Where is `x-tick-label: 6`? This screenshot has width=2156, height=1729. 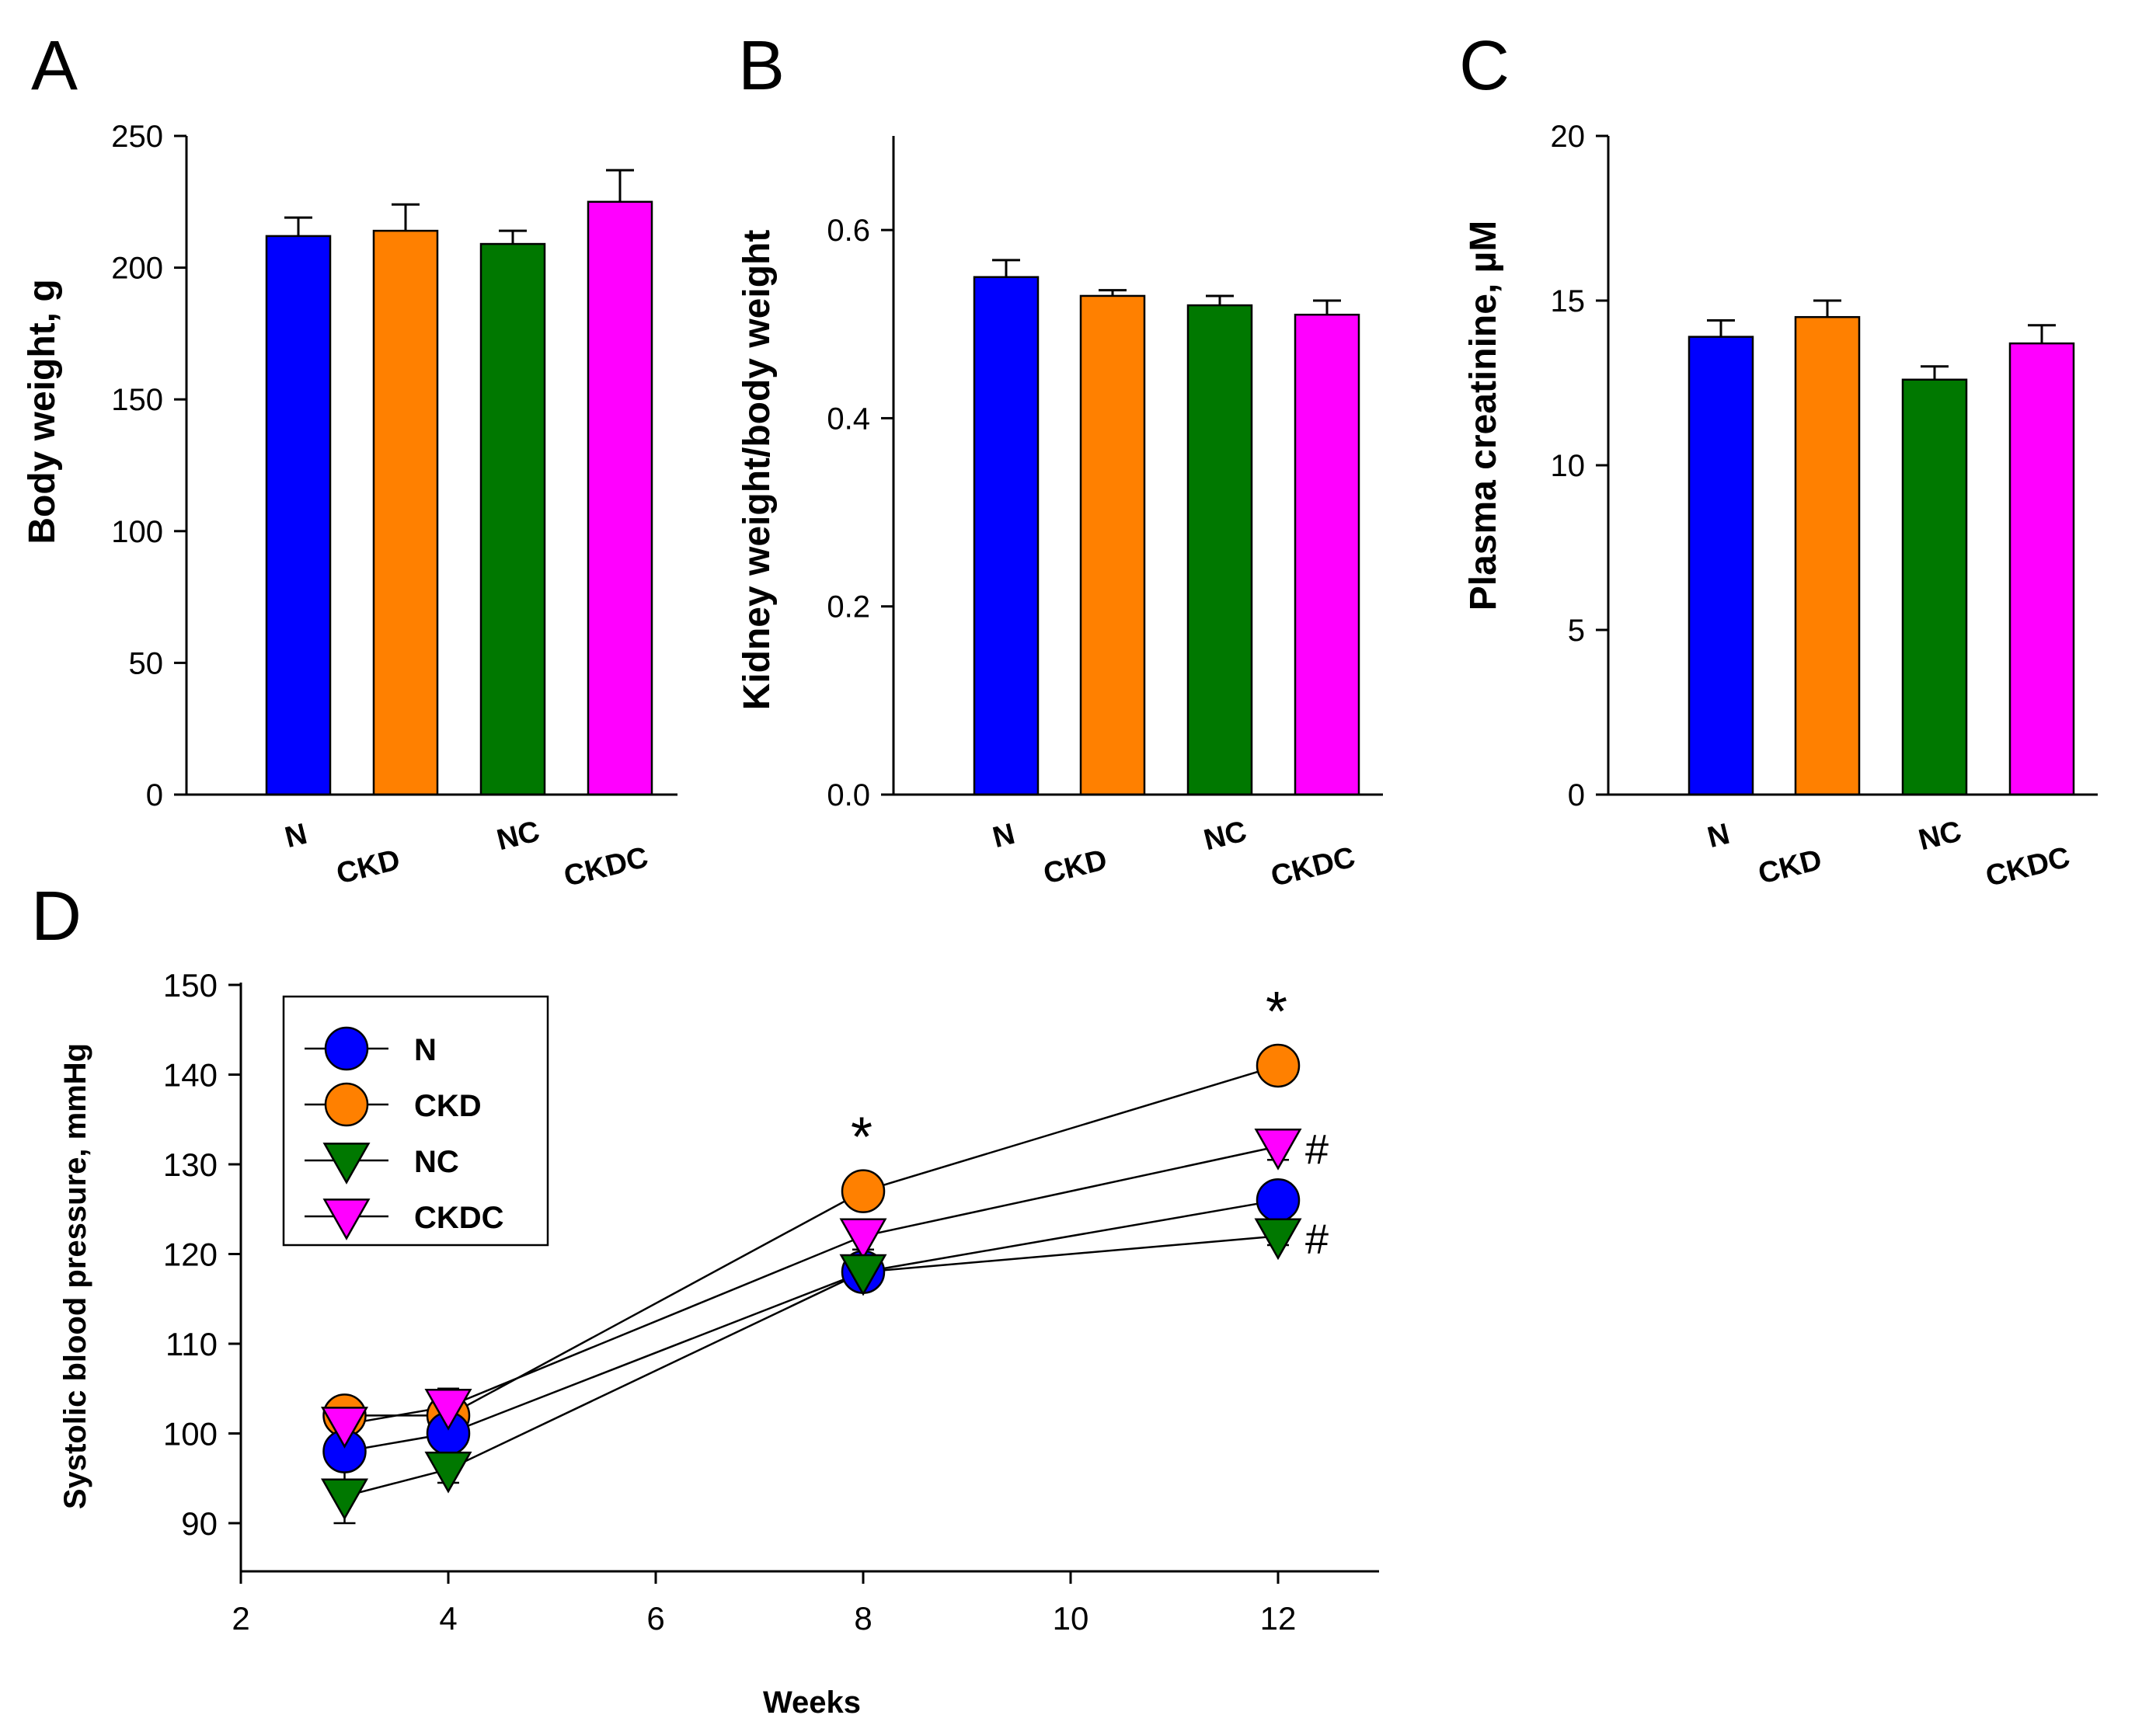 x-tick-label: 6 is located at coordinates (655, 1618).